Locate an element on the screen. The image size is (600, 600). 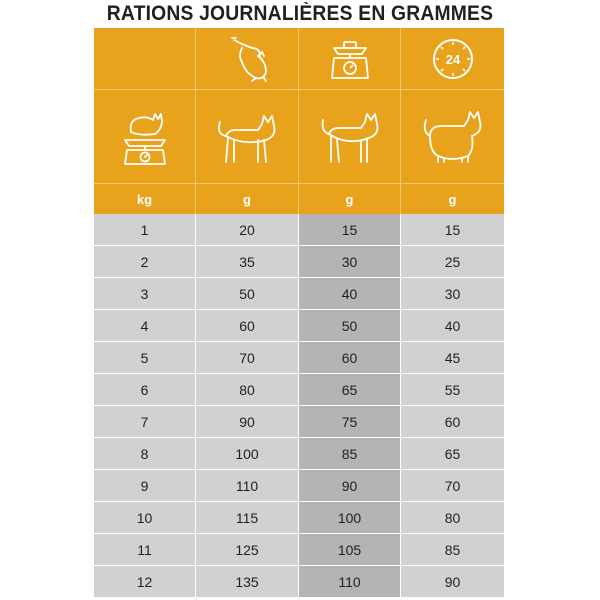
cat-stretching-icon is located at coordinates (247, 59).